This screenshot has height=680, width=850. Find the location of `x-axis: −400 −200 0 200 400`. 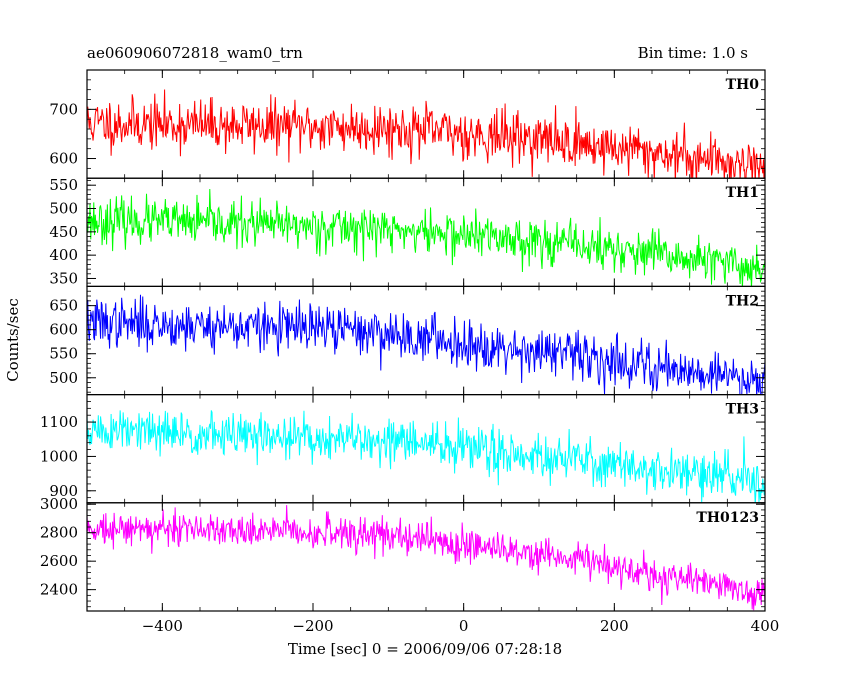

x-axis: −400 −200 0 200 400 is located at coordinates (461, 626).